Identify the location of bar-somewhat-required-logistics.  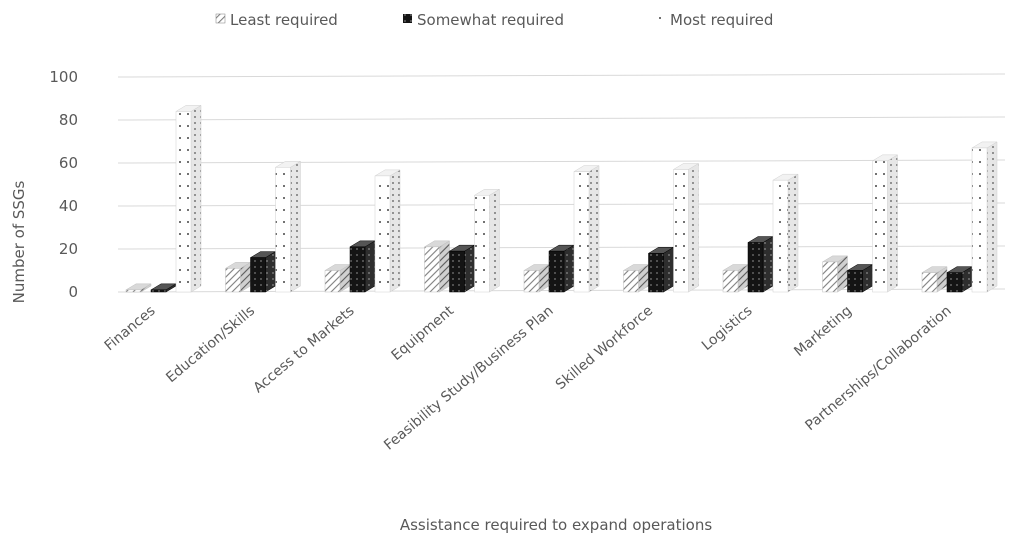
(760, 264).